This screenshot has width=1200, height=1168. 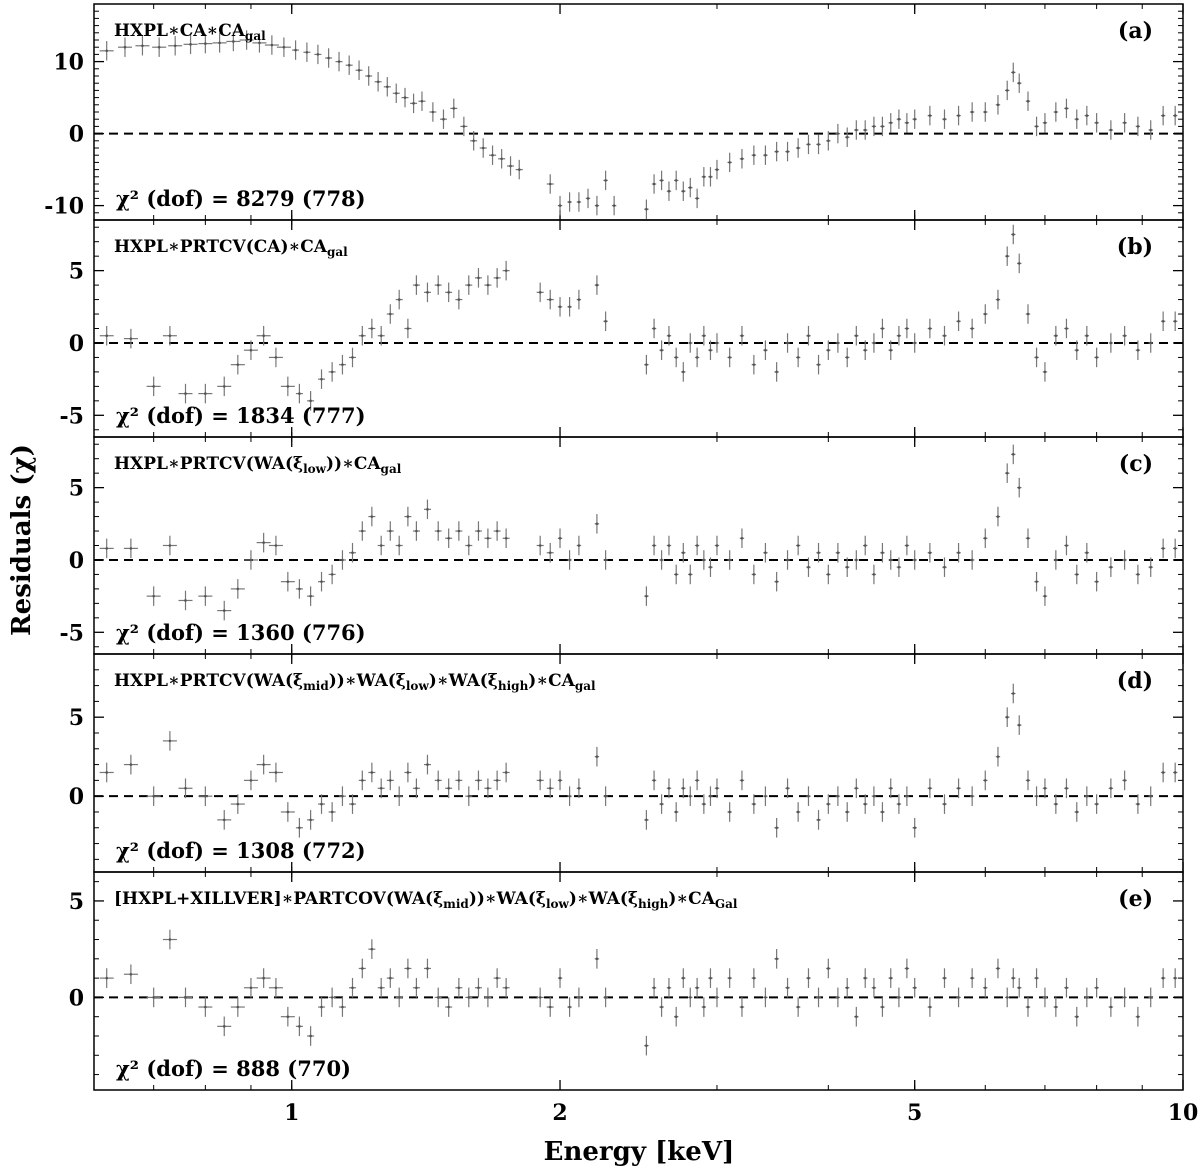 What do you see at coordinates (76, 902) in the screenshot?
I see `y-tick-label: 5` at bounding box center [76, 902].